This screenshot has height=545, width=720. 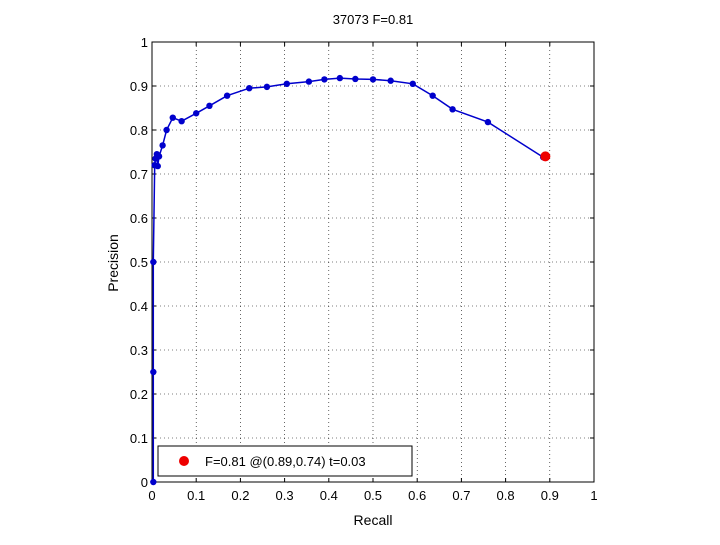 What do you see at coordinates (461, 495) in the screenshot?
I see `x-tick-label: 0.7` at bounding box center [461, 495].